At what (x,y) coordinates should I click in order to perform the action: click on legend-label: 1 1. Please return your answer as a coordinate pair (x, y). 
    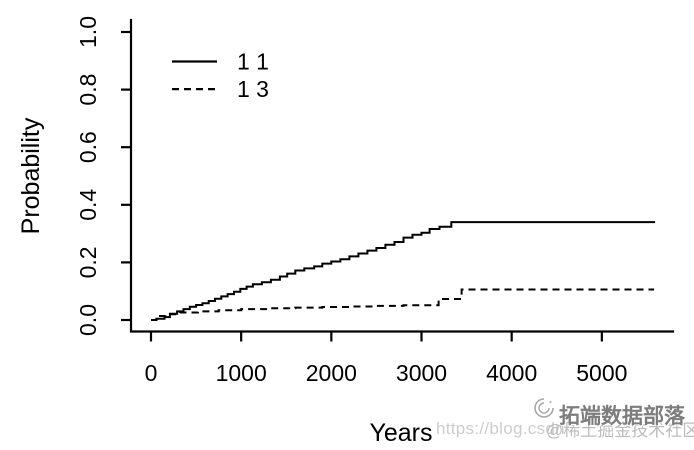
    Looking at the image, I should click on (253, 62).